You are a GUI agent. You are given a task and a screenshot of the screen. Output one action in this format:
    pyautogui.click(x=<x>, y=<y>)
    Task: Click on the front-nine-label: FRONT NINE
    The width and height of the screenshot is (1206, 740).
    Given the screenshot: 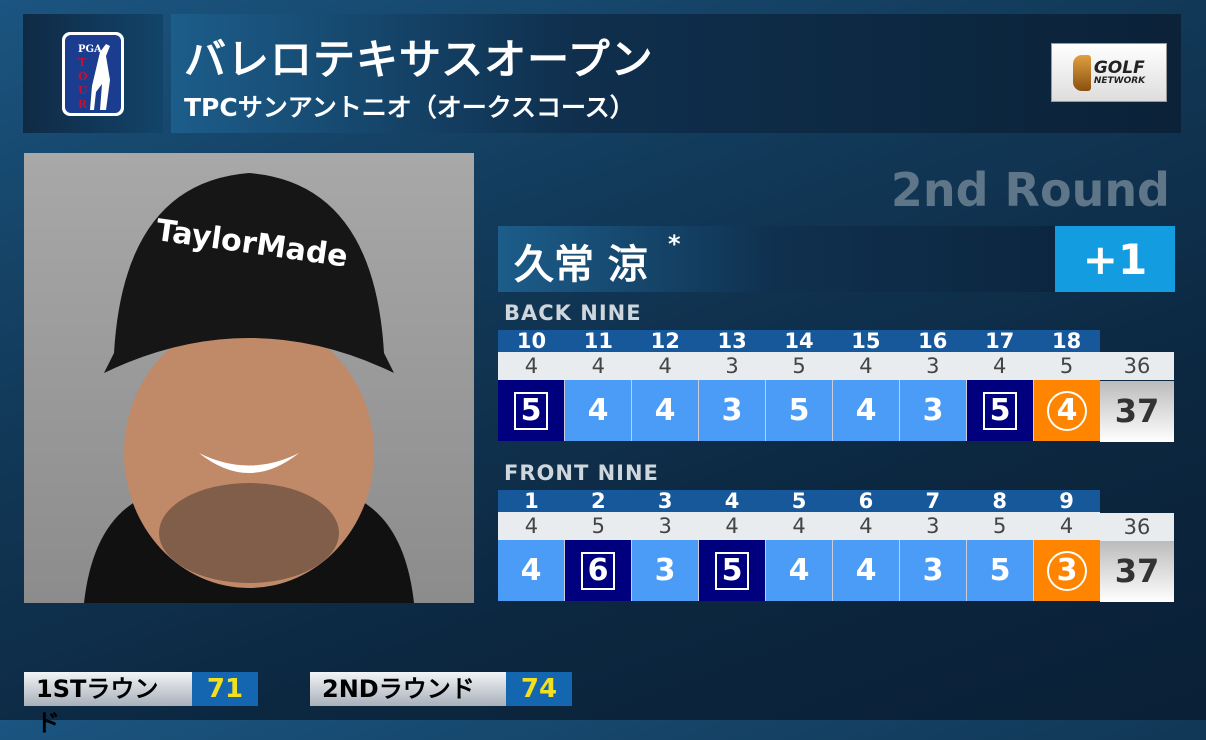 What is the action you would take?
    pyautogui.click(x=581, y=473)
    